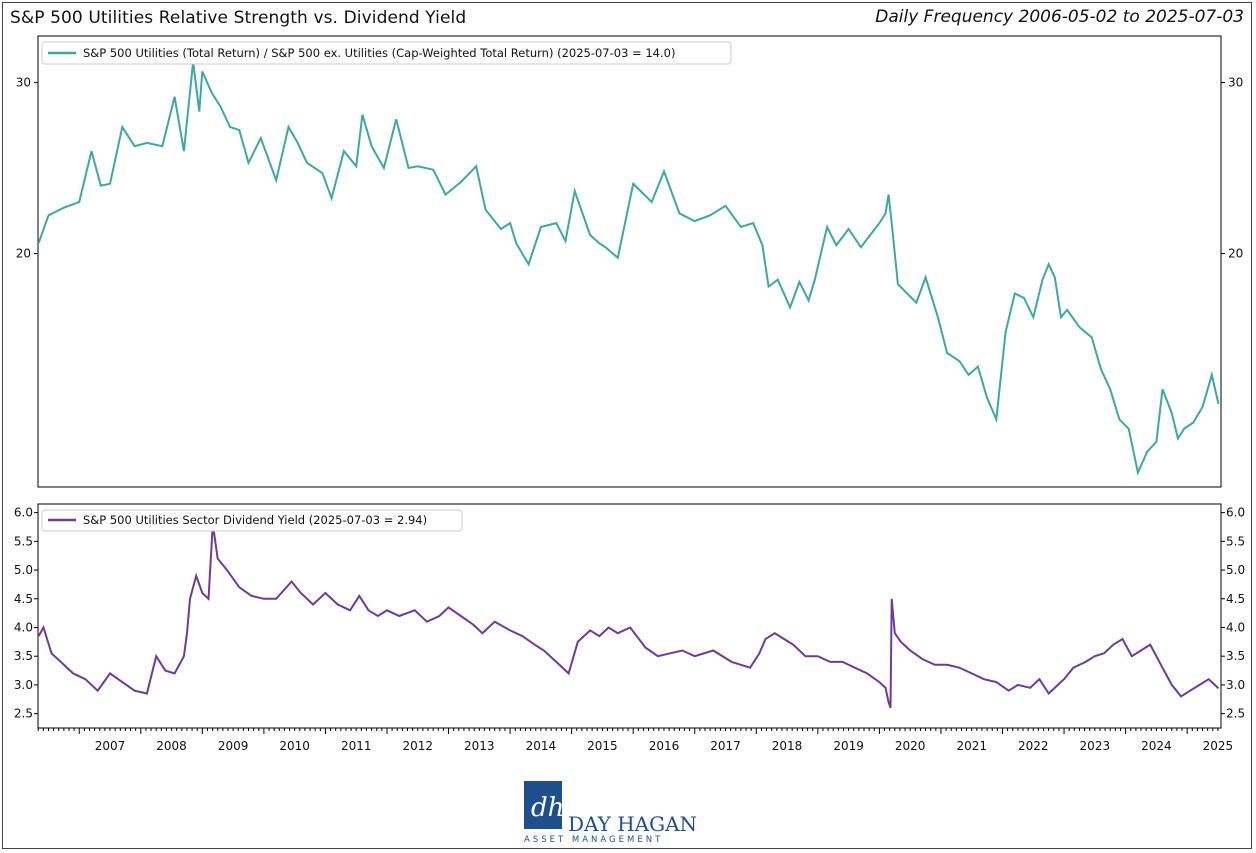 The image size is (1256, 853). What do you see at coordinates (1235, 627) in the screenshot?
I see `bottom-ytick-label-right: 4.0` at bounding box center [1235, 627].